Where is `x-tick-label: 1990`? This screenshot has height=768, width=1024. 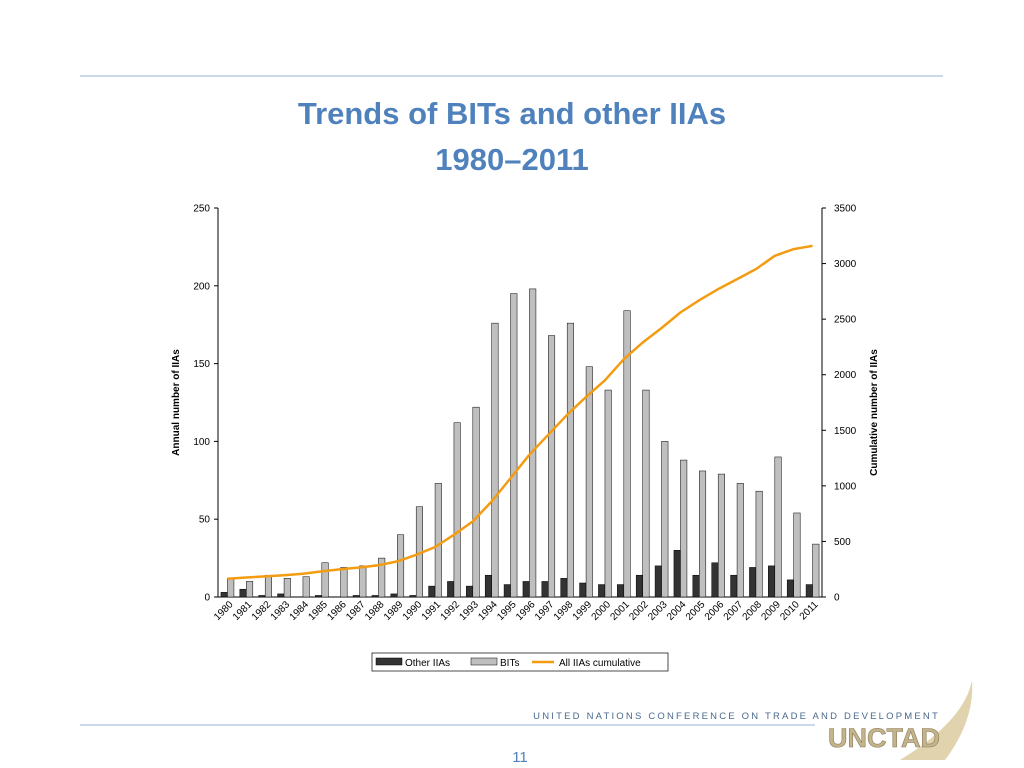 x-tick-label: 1990 is located at coordinates (413, 611).